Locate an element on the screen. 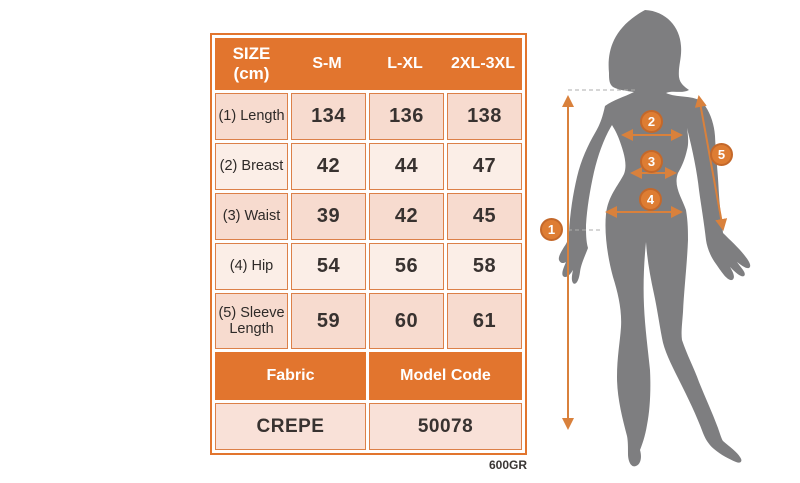  row-value: 56 is located at coordinates (406, 266).